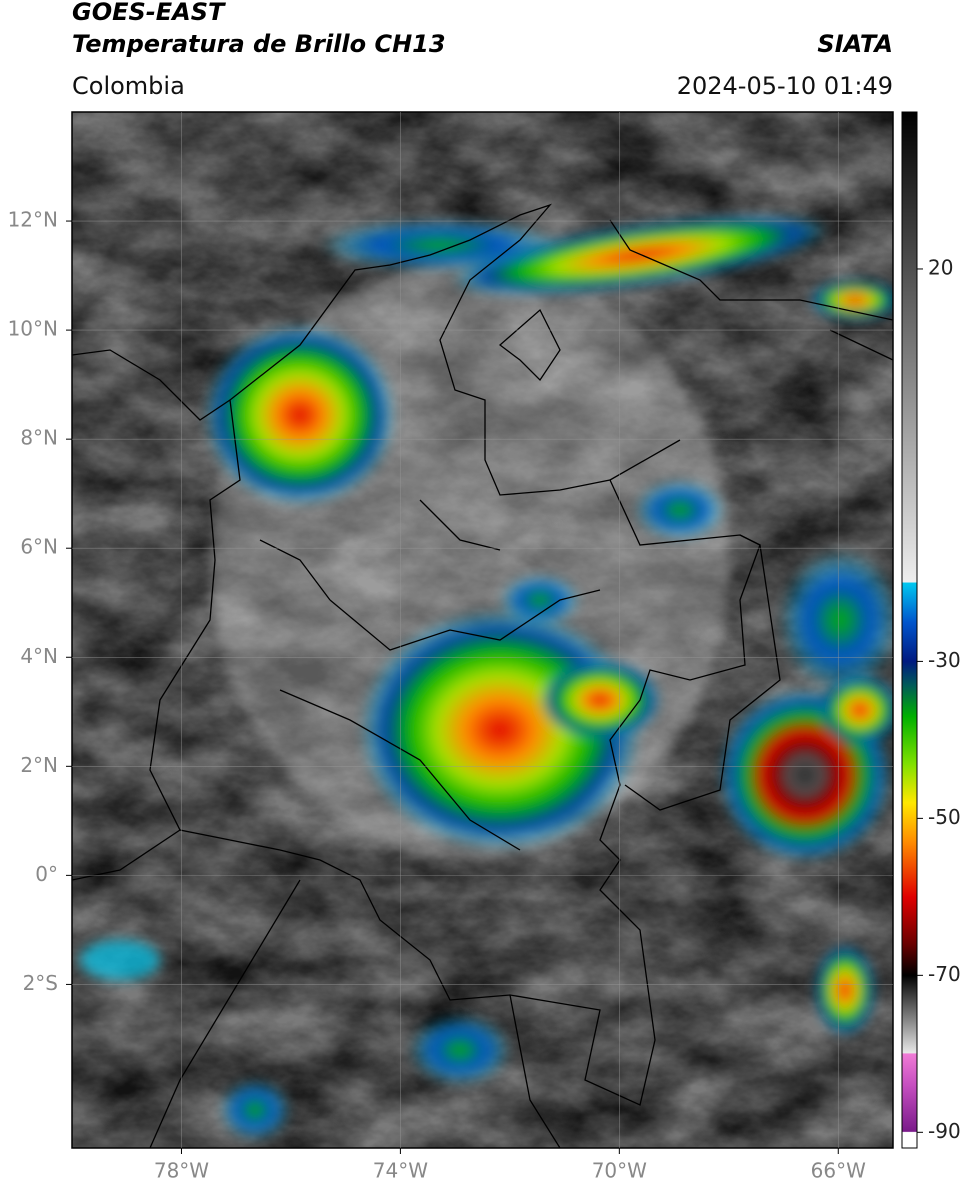 Image resolution: width=966 pixels, height=1194 pixels. I want to click on x-tick-label: 70°W, so click(619, 1171).